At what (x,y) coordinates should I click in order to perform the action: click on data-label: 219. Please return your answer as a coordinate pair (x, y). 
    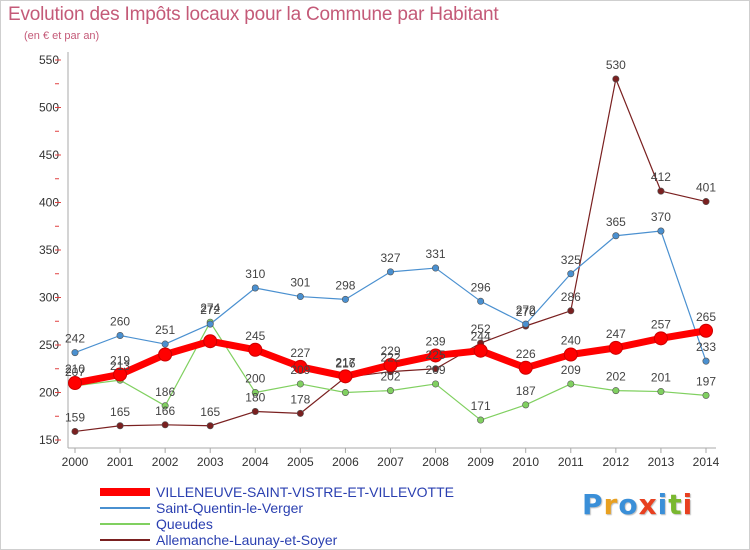
    Looking at the image, I should click on (120, 360).